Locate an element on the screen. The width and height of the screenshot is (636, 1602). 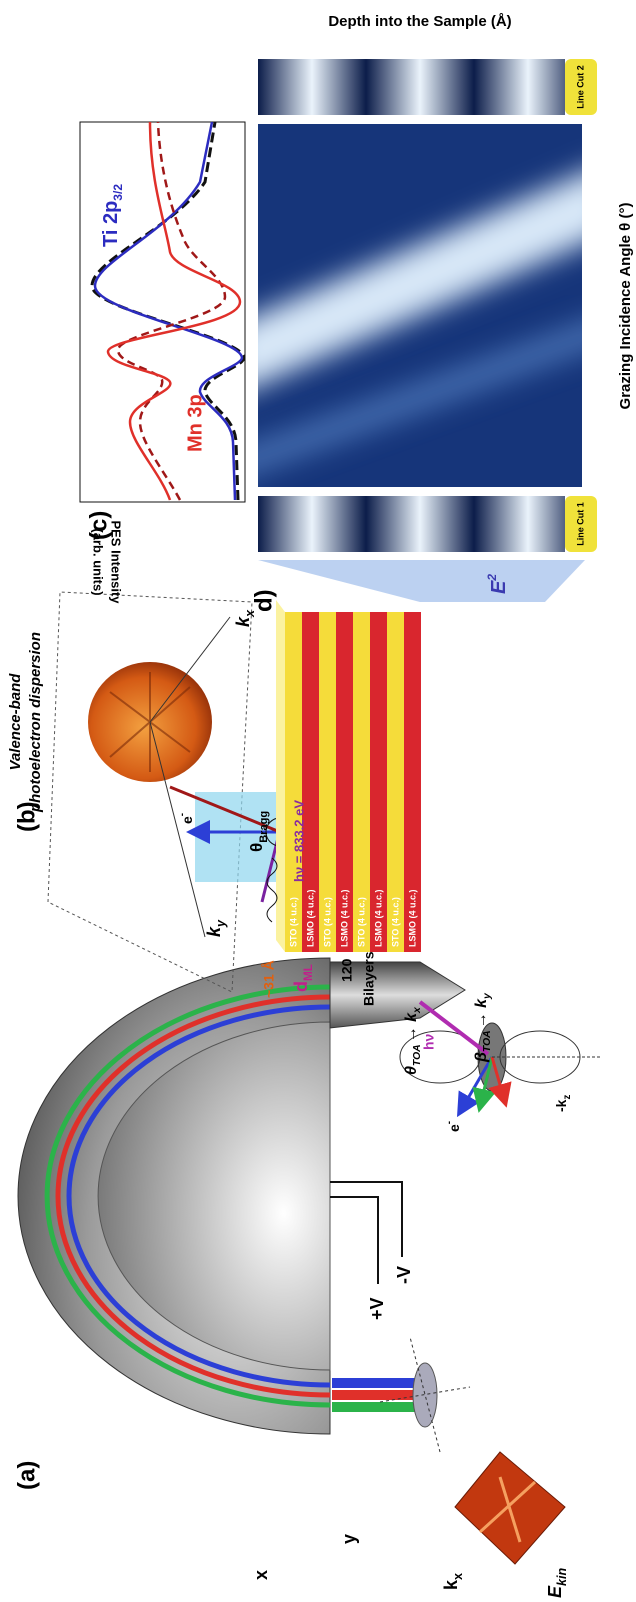
label-sub: 3/2 is located at coordinates (118, 192).